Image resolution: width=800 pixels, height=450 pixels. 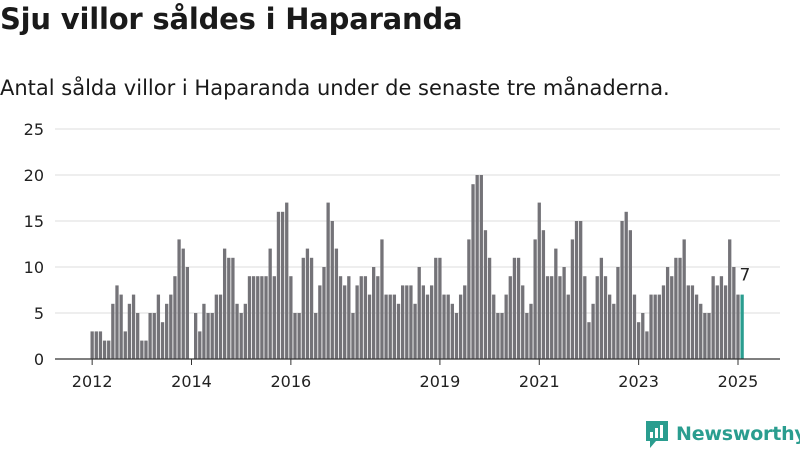 What do you see at coordinates (539, 381) in the screenshot?
I see `x-tick-label: 2021` at bounding box center [539, 381].